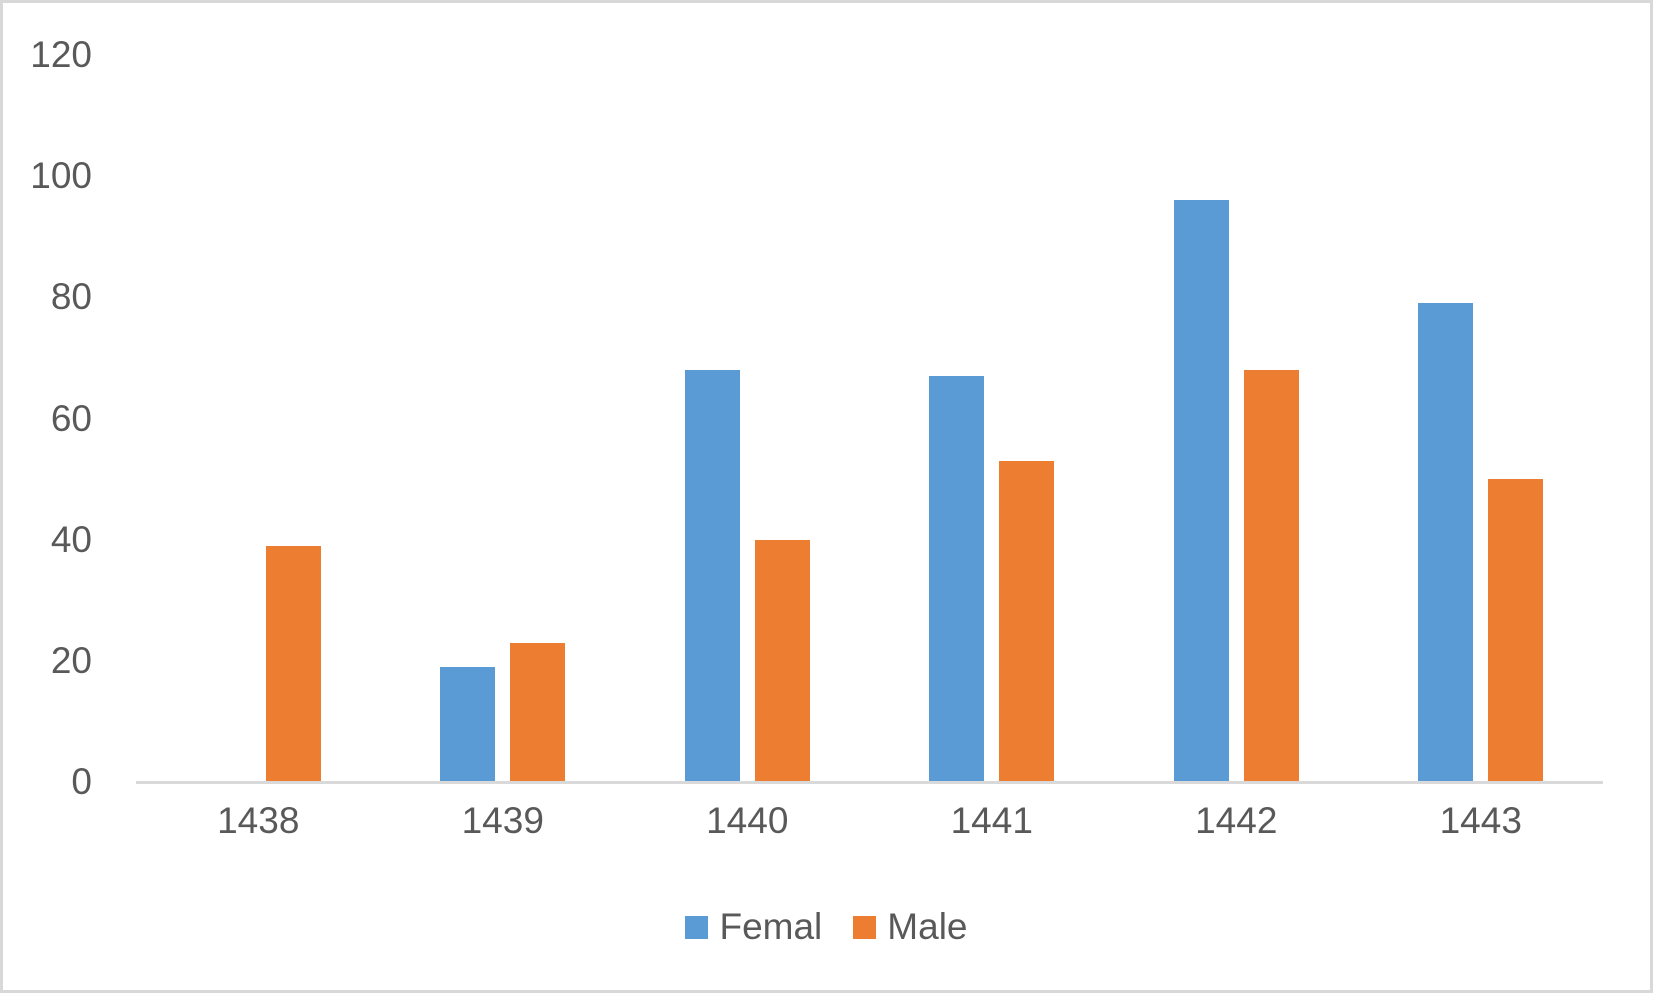 Image resolution: width=1653 pixels, height=993 pixels. What do you see at coordinates (71, 418) in the screenshot?
I see `y-tick-label: 60` at bounding box center [71, 418].